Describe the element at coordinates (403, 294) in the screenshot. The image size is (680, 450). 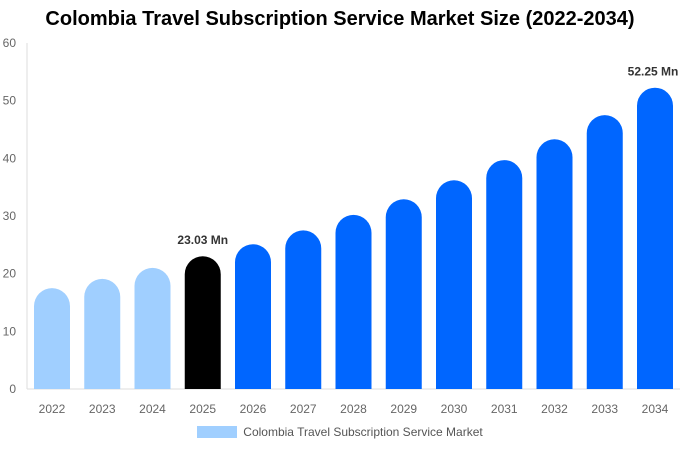
I see `bar-2029` at that location.